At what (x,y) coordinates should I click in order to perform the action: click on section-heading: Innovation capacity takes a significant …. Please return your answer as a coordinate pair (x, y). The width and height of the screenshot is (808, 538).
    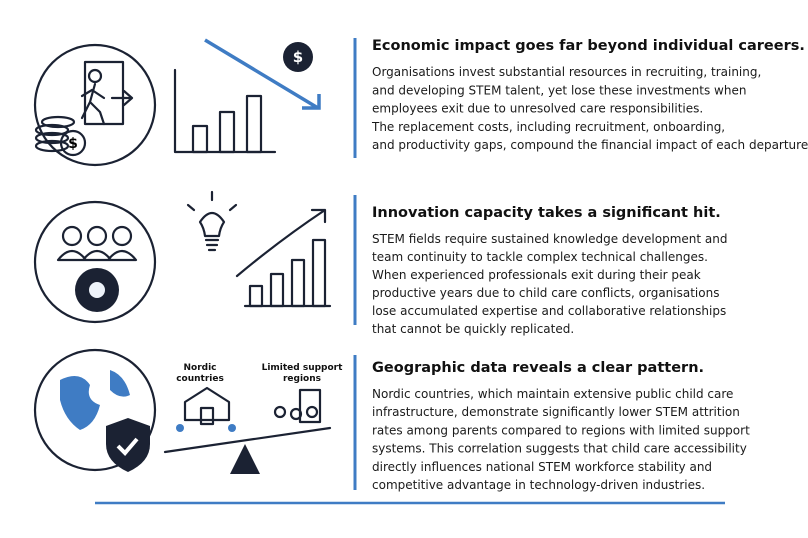
    Looking at the image, I should click on (546, 213).